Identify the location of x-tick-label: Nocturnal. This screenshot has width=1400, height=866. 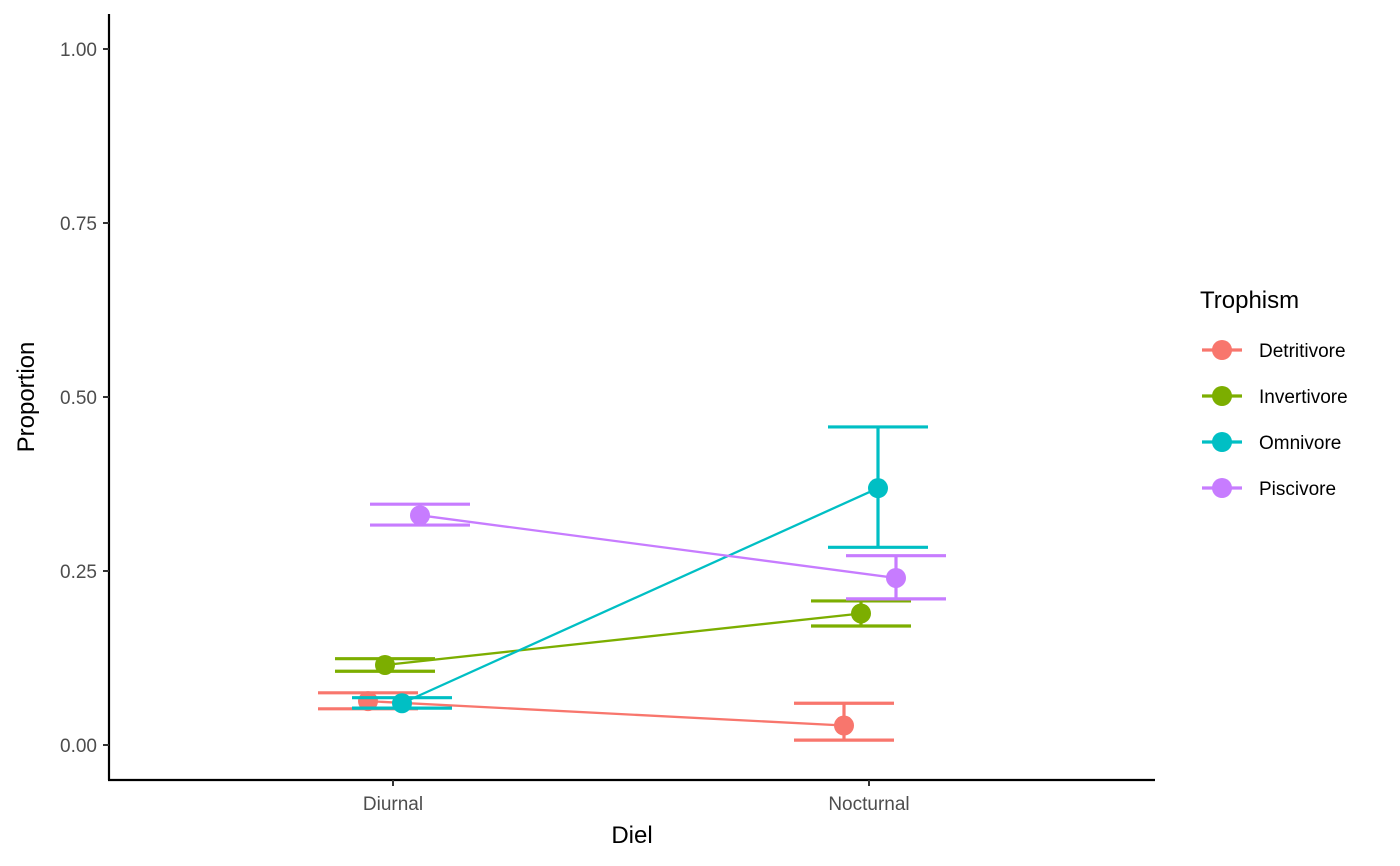
(868, 804).